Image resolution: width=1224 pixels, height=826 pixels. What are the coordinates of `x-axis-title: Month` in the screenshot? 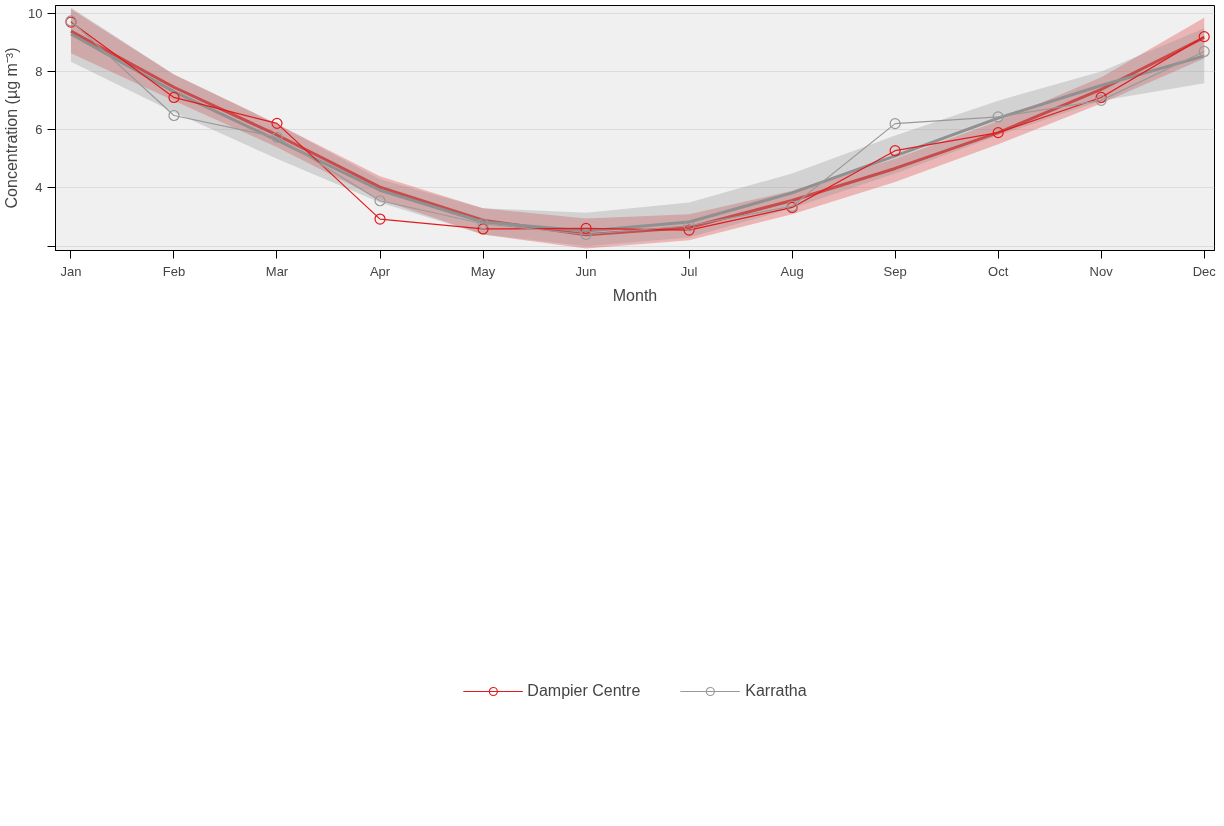 It's located at (635, 295).